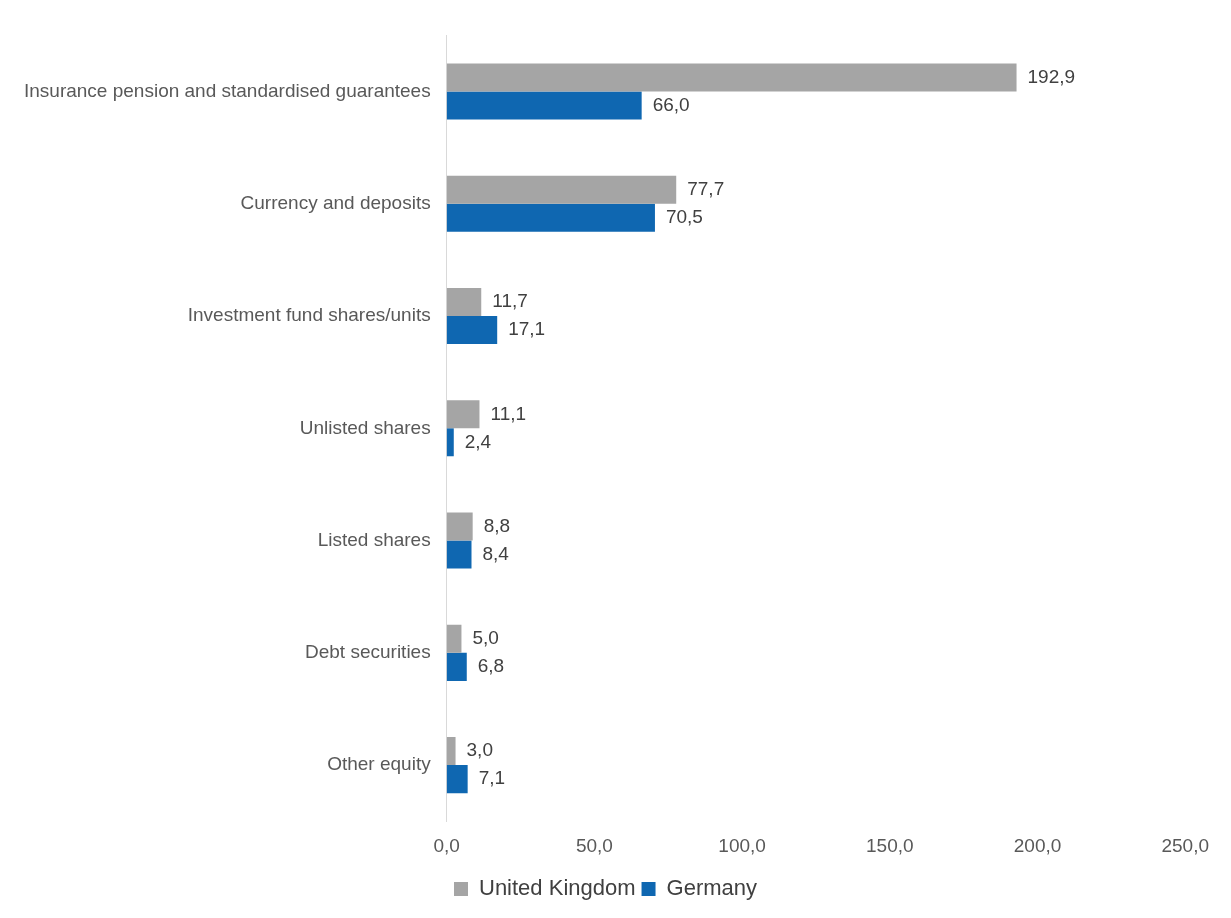 Image resolution: width=1231 pixels, height=918 pixels. What do you see at coordinates (479, 750) in the screenshot?
I see `data-label: 3,0` at bounding box center [479, 750].